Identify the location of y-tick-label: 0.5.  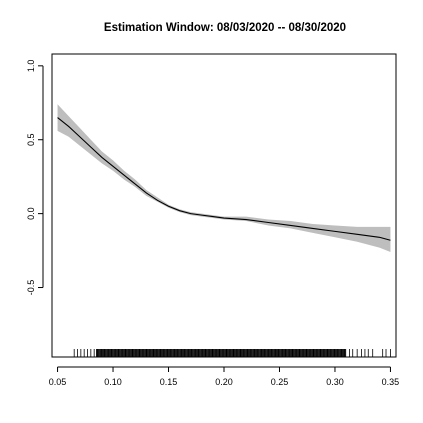
(31, 139).